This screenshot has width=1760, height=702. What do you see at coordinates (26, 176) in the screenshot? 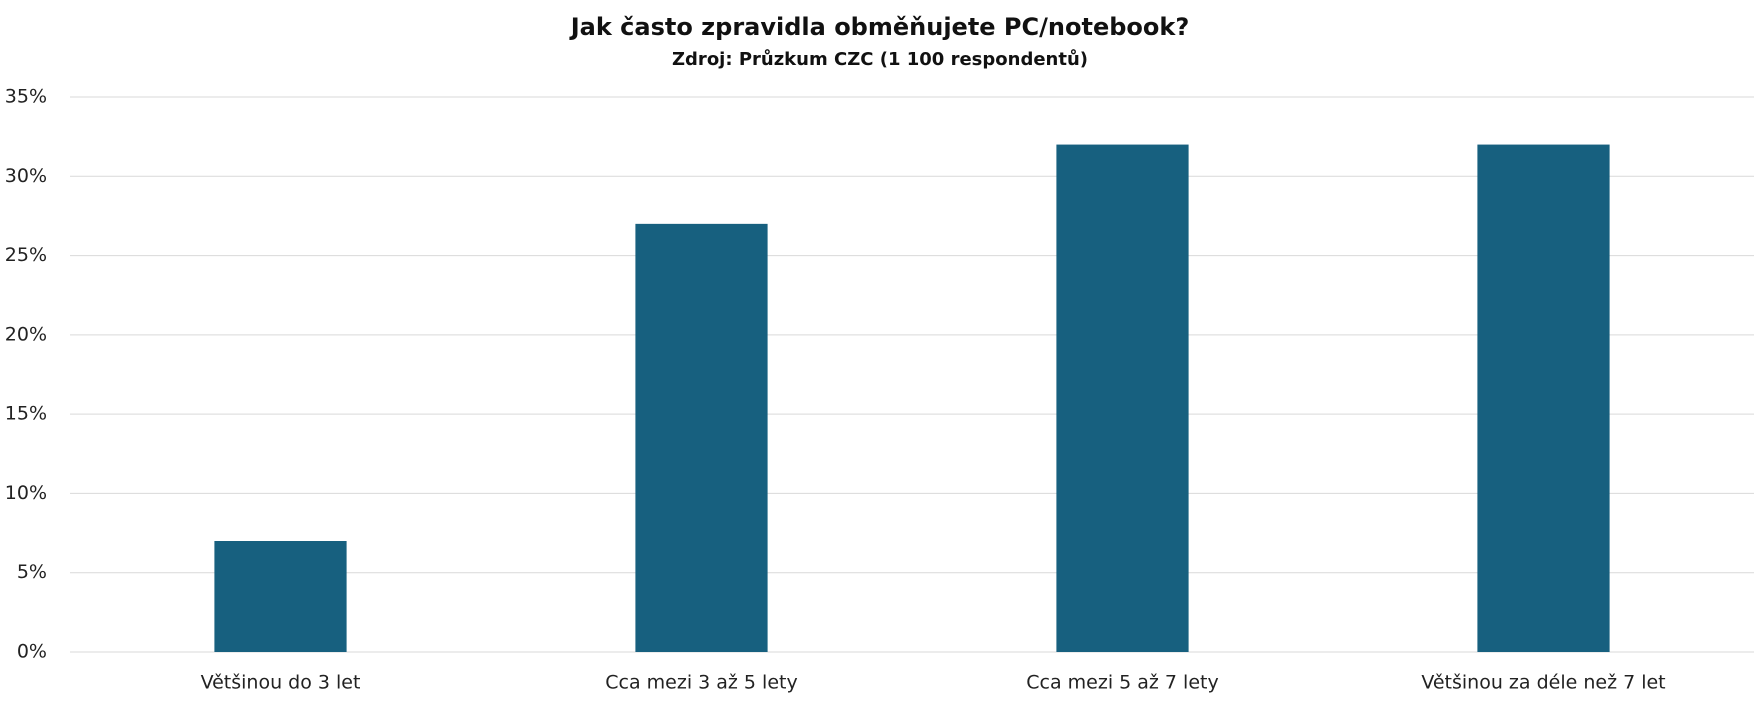
I see `y-tick-label: 30%` at bounding box center [26, 176].